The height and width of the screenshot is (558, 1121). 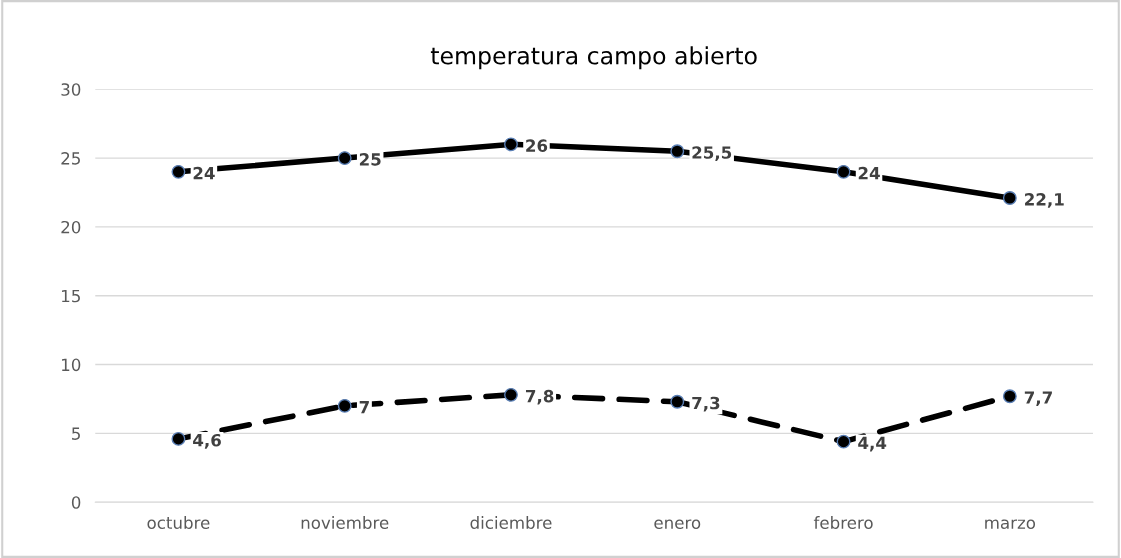 I want to click on x-tick-label: febrero, so click(x=843, y=522).